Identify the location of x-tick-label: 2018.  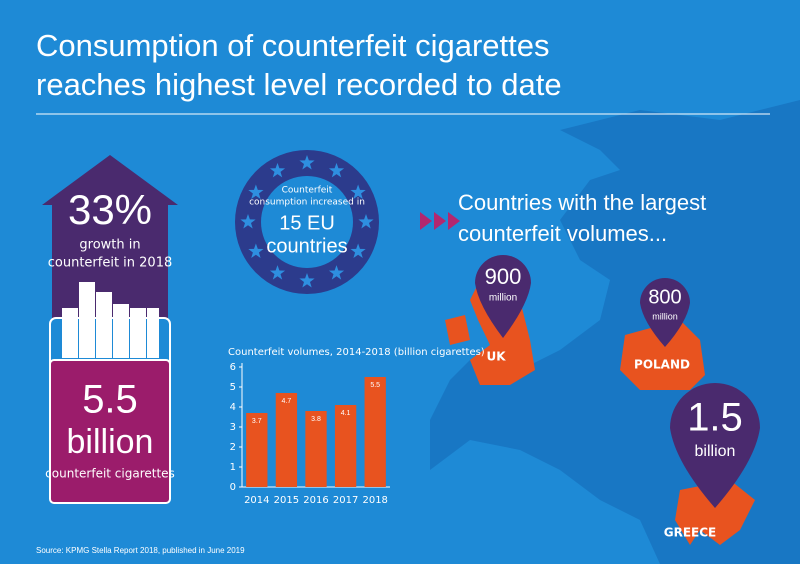
(374, 500).